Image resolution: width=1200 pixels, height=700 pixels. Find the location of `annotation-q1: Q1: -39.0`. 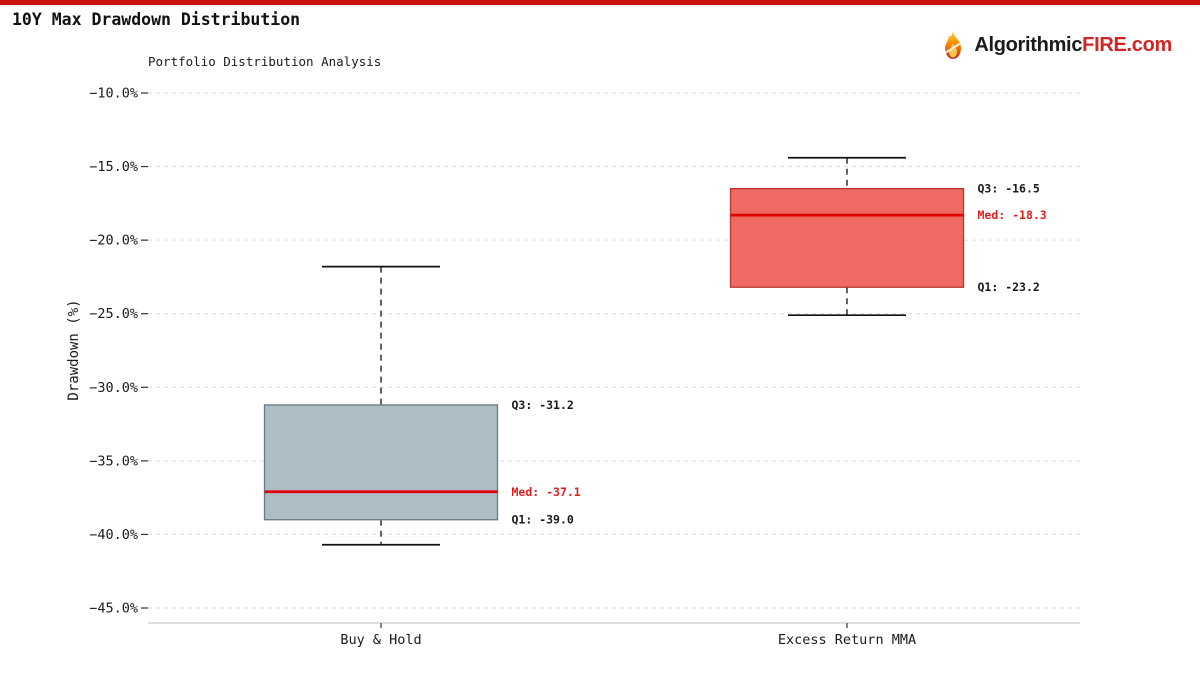

annotation-q1: Q1: -39.0 is located at coordinates (543, 520).